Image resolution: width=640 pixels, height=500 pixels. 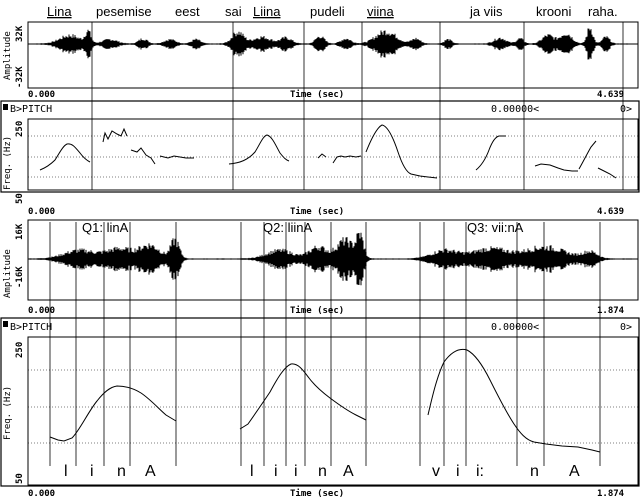 I want to click on waveform-plot-frame, so click(x=333, y=55).